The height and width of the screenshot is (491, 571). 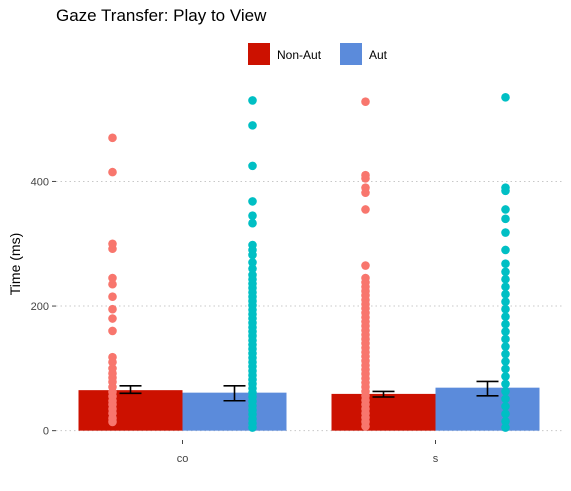 I want to click on x-tick-label: co, so click(x=183, y=459).